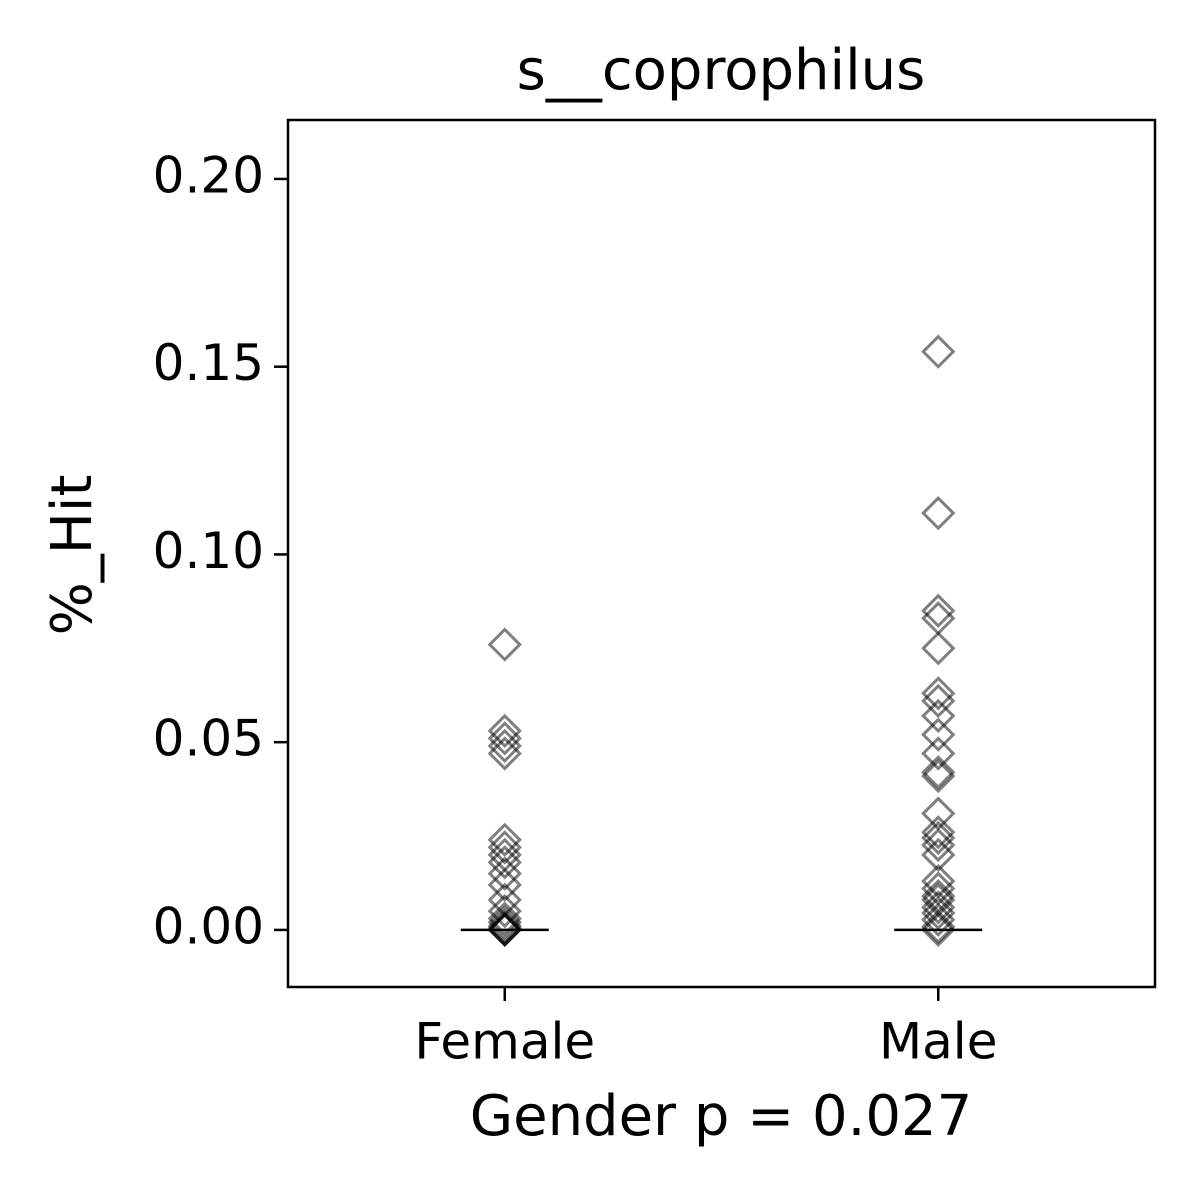  What do you see at coordinates (208, 363) in the screenshot?
I see `y-tick-label: 0.15` at bounding box center [208, 363].